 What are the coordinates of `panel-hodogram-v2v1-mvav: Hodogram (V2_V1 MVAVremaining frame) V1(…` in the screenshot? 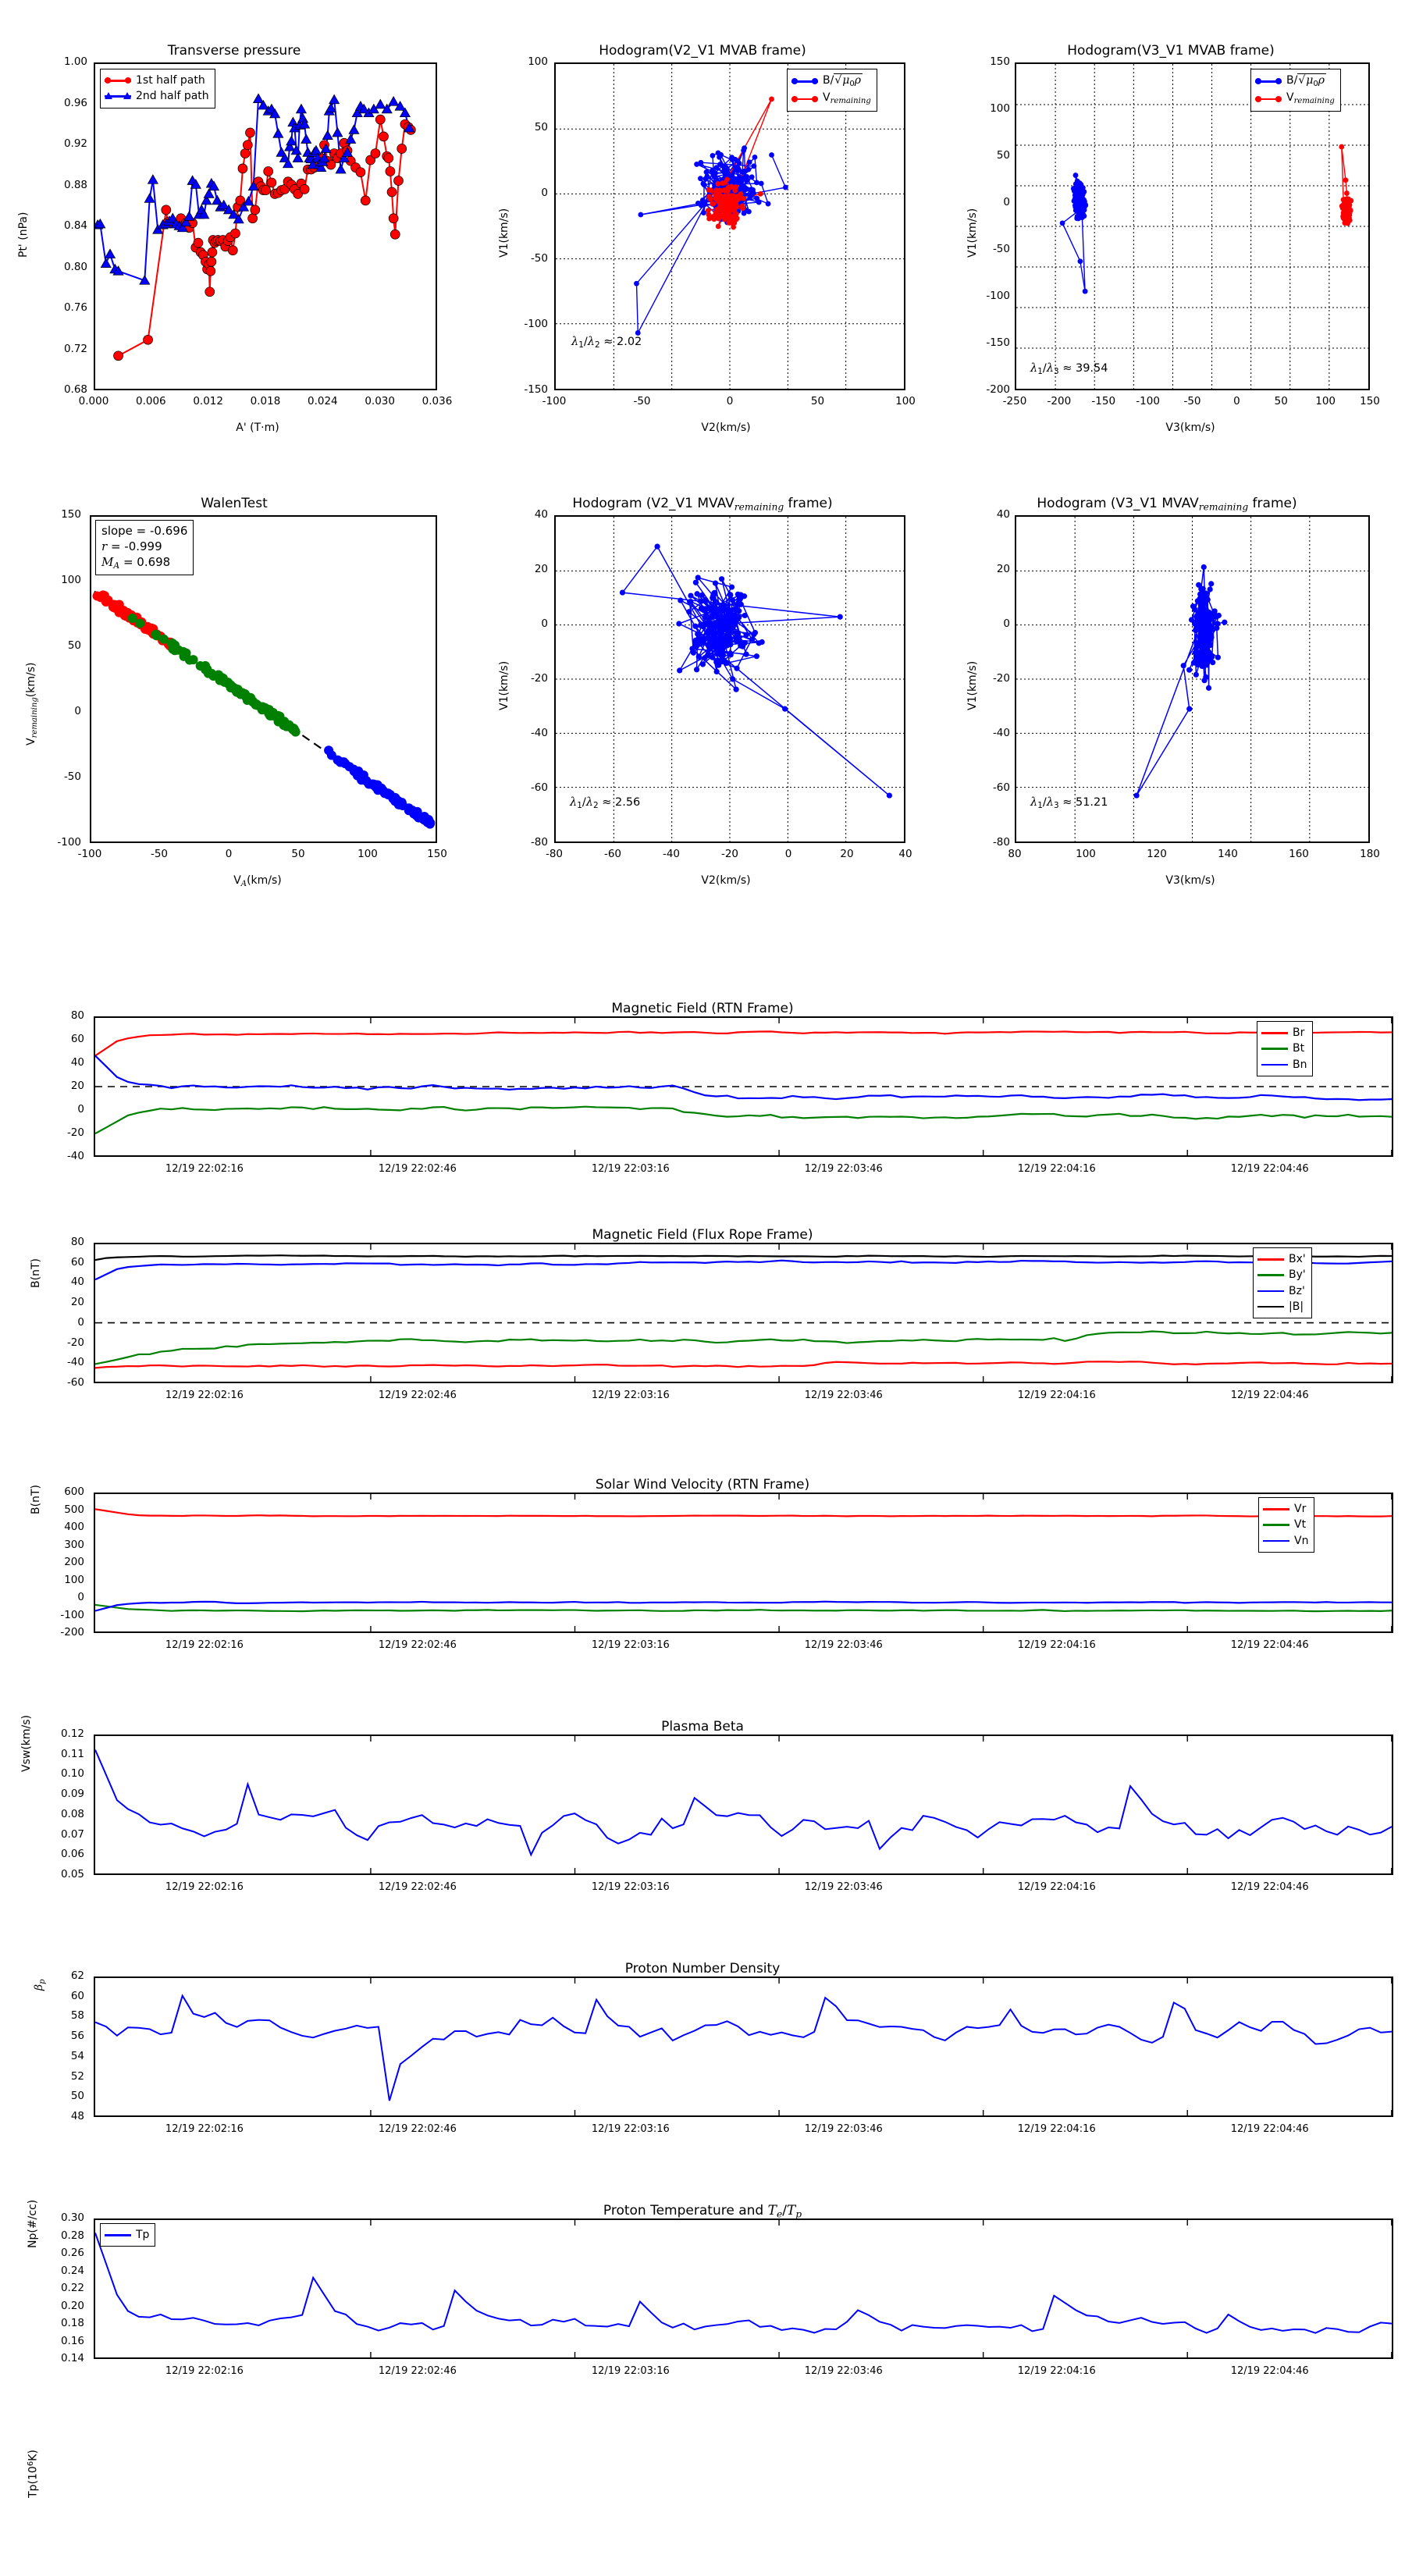 It's located at (703, 671).